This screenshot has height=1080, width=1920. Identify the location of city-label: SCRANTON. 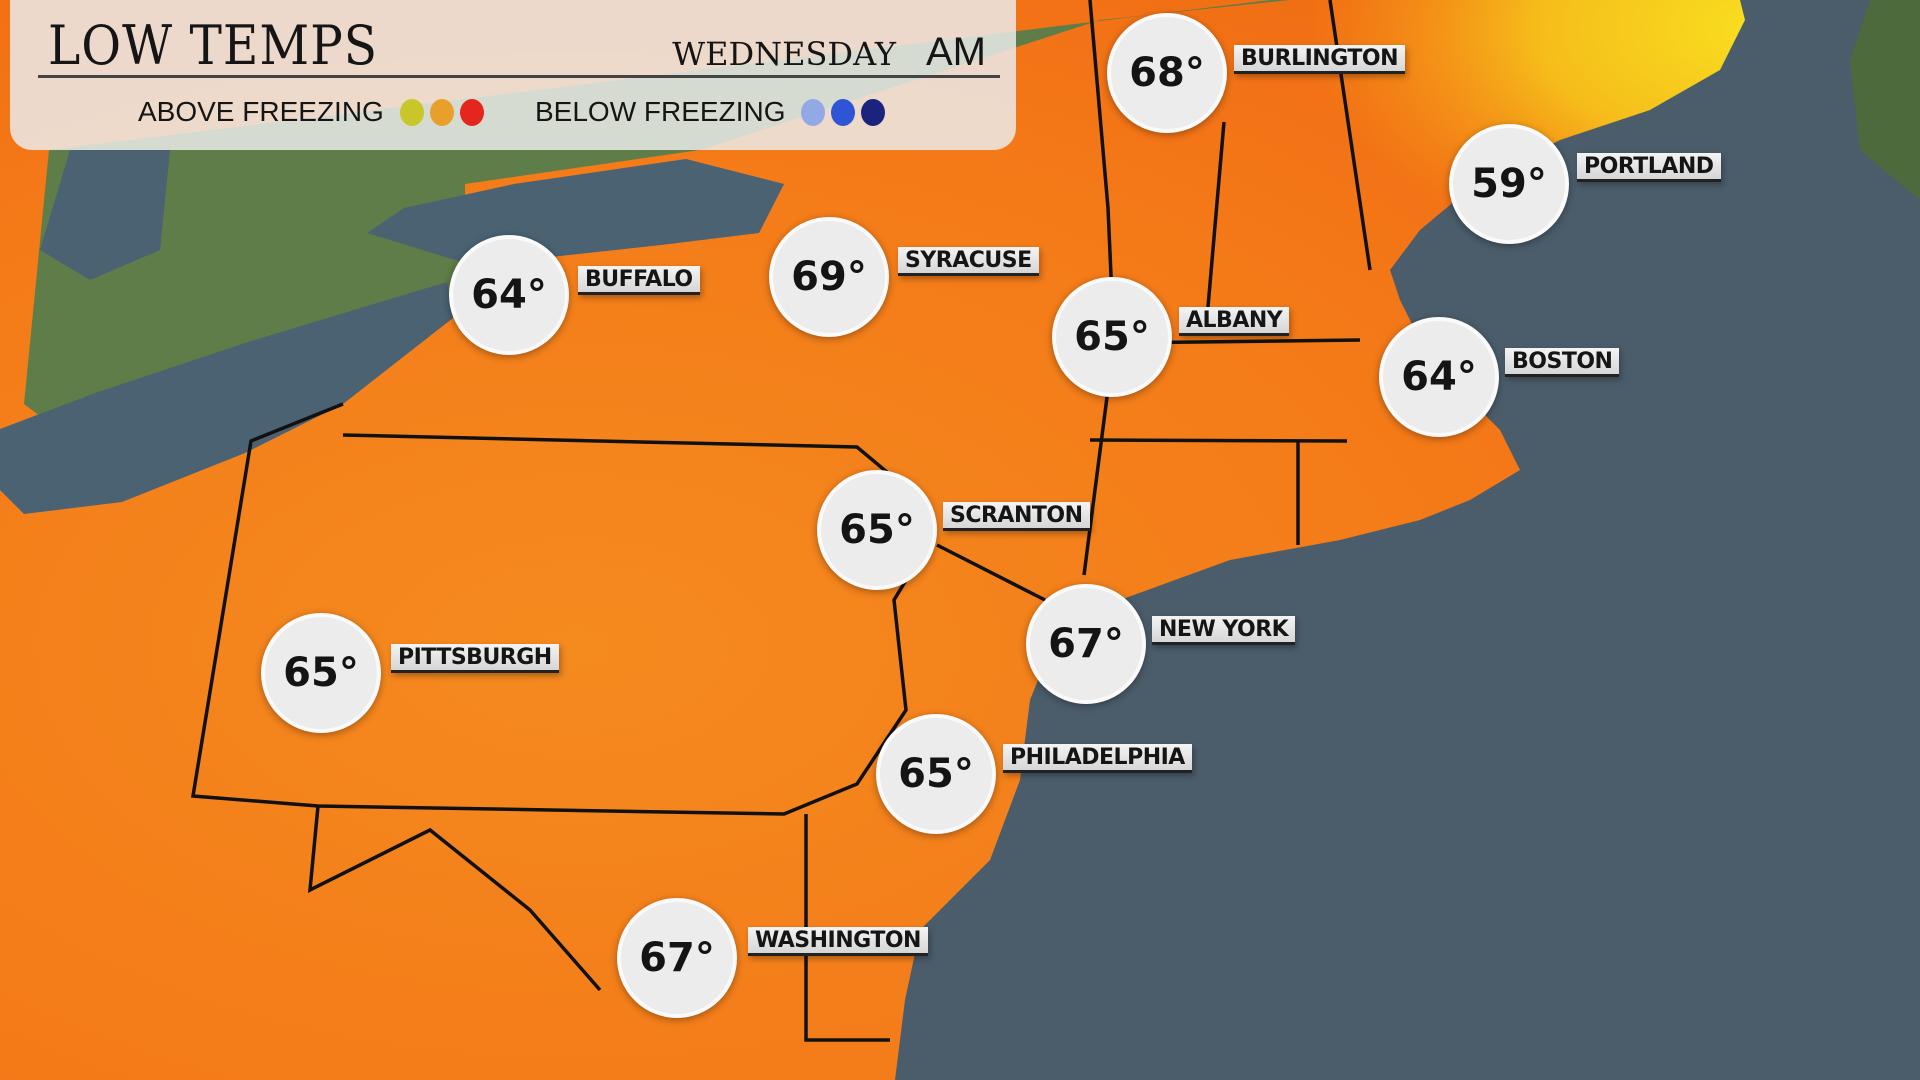
(1016, 516).